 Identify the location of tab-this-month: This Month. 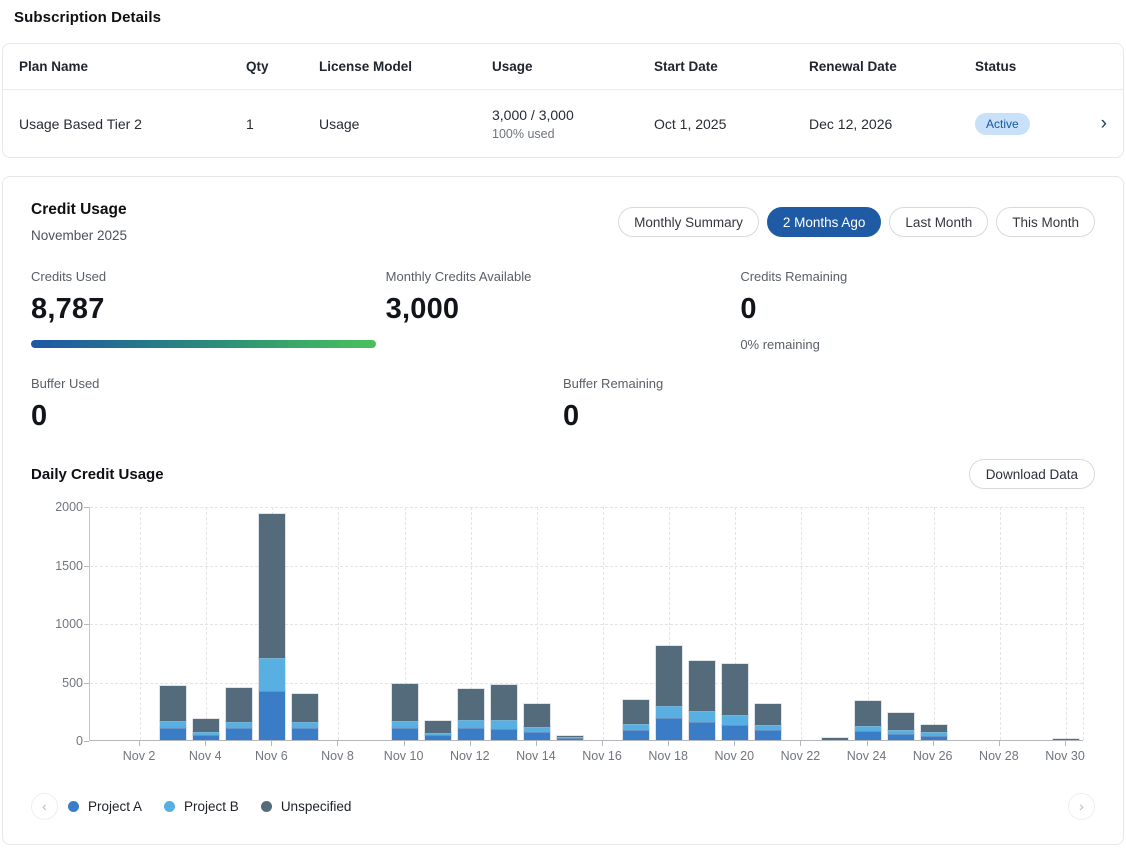
(1045, 222).